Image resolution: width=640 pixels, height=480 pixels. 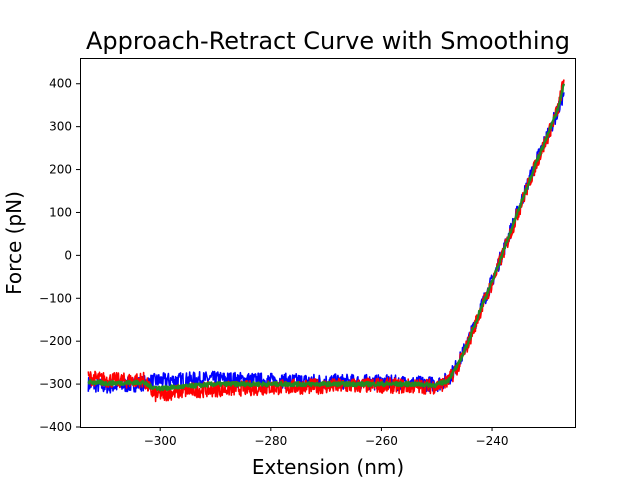 What do you see at coordinates (160, 441) in the screenshot?
I see `x-tick-label: −300` at bounding box center [160, 441].